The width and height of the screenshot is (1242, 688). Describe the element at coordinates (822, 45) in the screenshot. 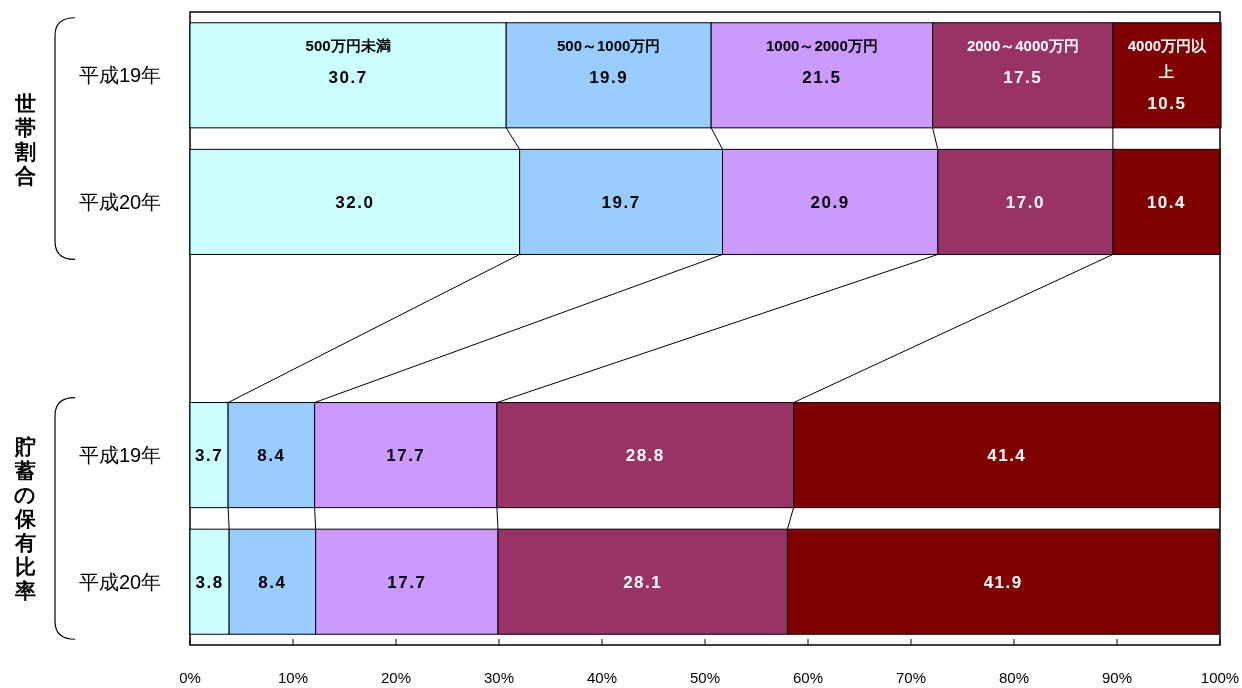

I see `series-label: 1000～2000万円` at that location.